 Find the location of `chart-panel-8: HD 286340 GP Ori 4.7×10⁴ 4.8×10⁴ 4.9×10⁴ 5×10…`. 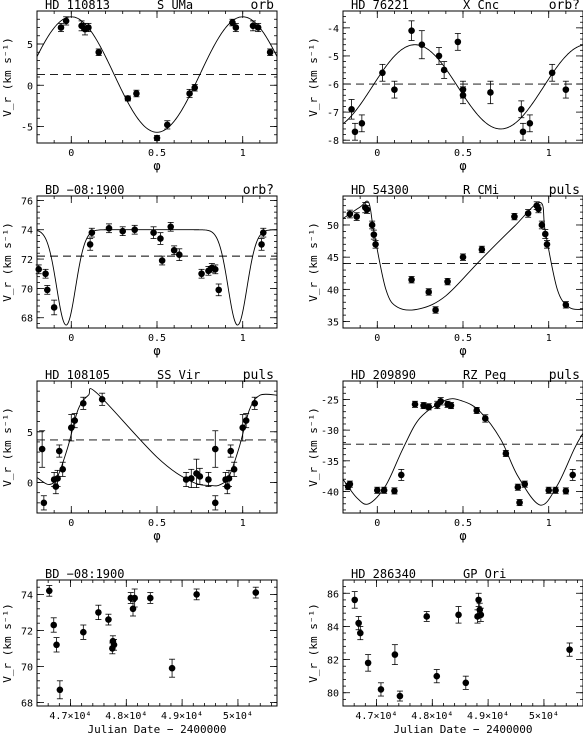

chart-panel-8: HD 286340 GP Ori 4.7×10⁴ 4.8×10⁴ 4.9×10⁴ 5×10… is located at coordinates (445, 651).